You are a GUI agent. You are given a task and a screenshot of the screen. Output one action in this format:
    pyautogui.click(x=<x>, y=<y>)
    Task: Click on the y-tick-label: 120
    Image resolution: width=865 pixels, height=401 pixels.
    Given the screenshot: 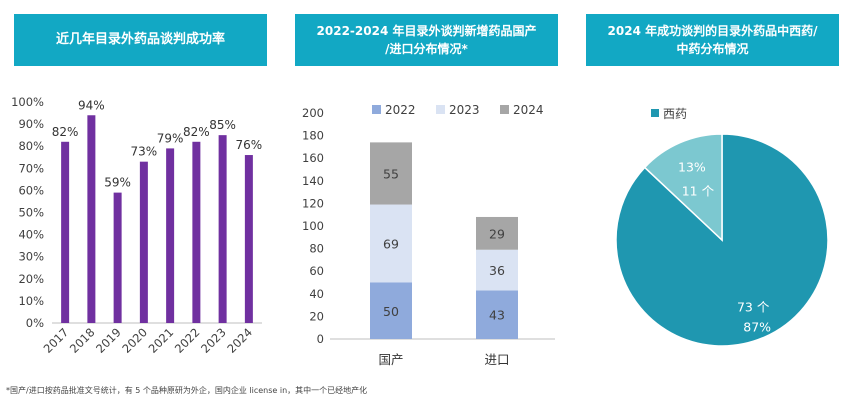 What is the action you would take?
    pyautogui.click(x=313, y=203)
    